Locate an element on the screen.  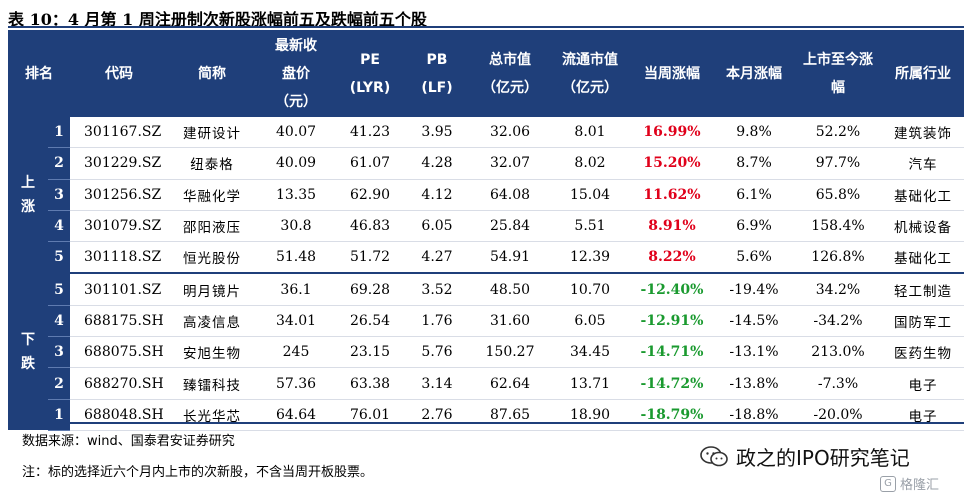
since-ipo-cell: 34.2% is located at coordinates (838, 289).